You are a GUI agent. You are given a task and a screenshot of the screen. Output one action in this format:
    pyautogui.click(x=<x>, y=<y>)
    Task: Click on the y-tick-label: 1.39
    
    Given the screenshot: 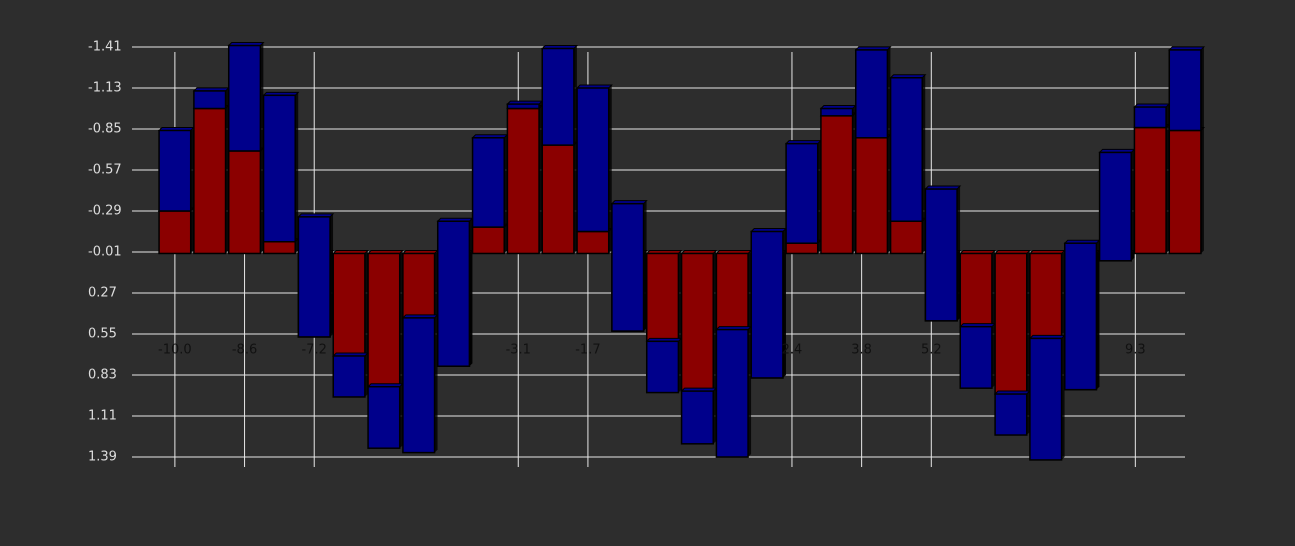 What is the action you would take?
    pyautogui.click(x=102, y=457)
    